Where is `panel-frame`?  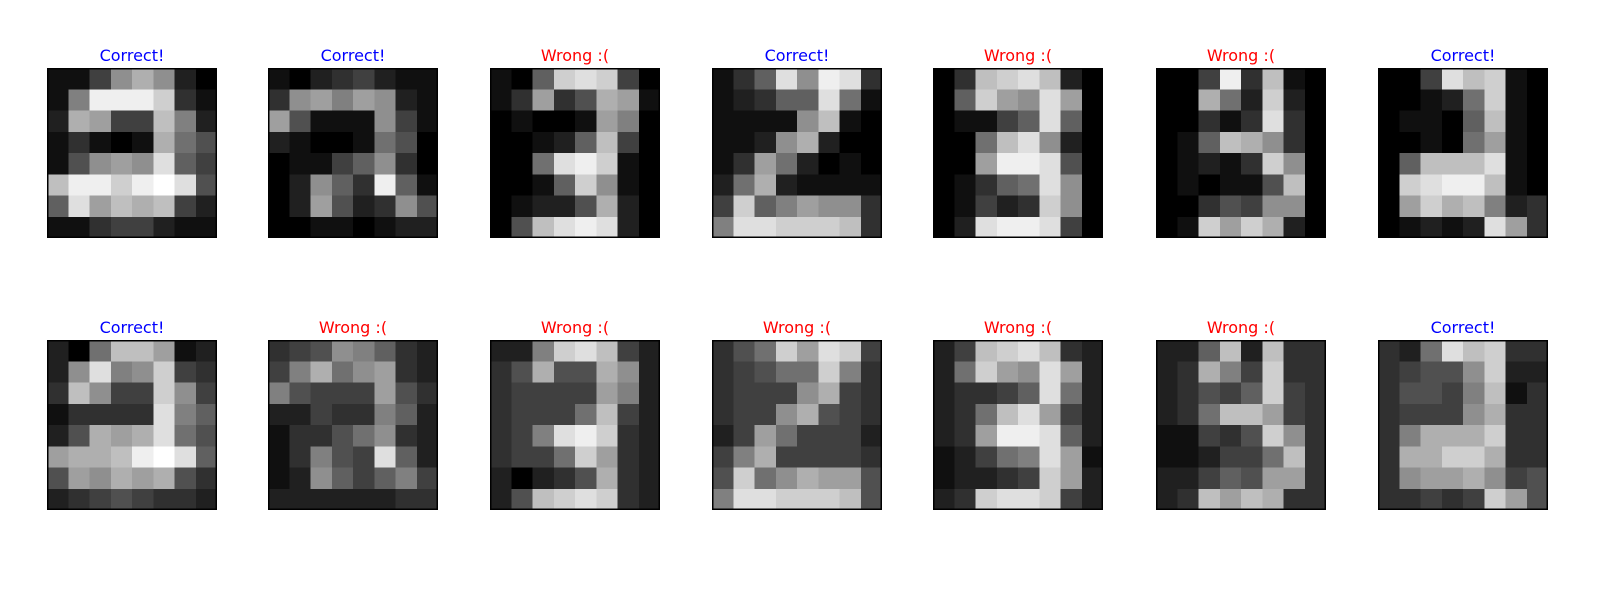 panel-frame is located at coordinates (1241, 425).